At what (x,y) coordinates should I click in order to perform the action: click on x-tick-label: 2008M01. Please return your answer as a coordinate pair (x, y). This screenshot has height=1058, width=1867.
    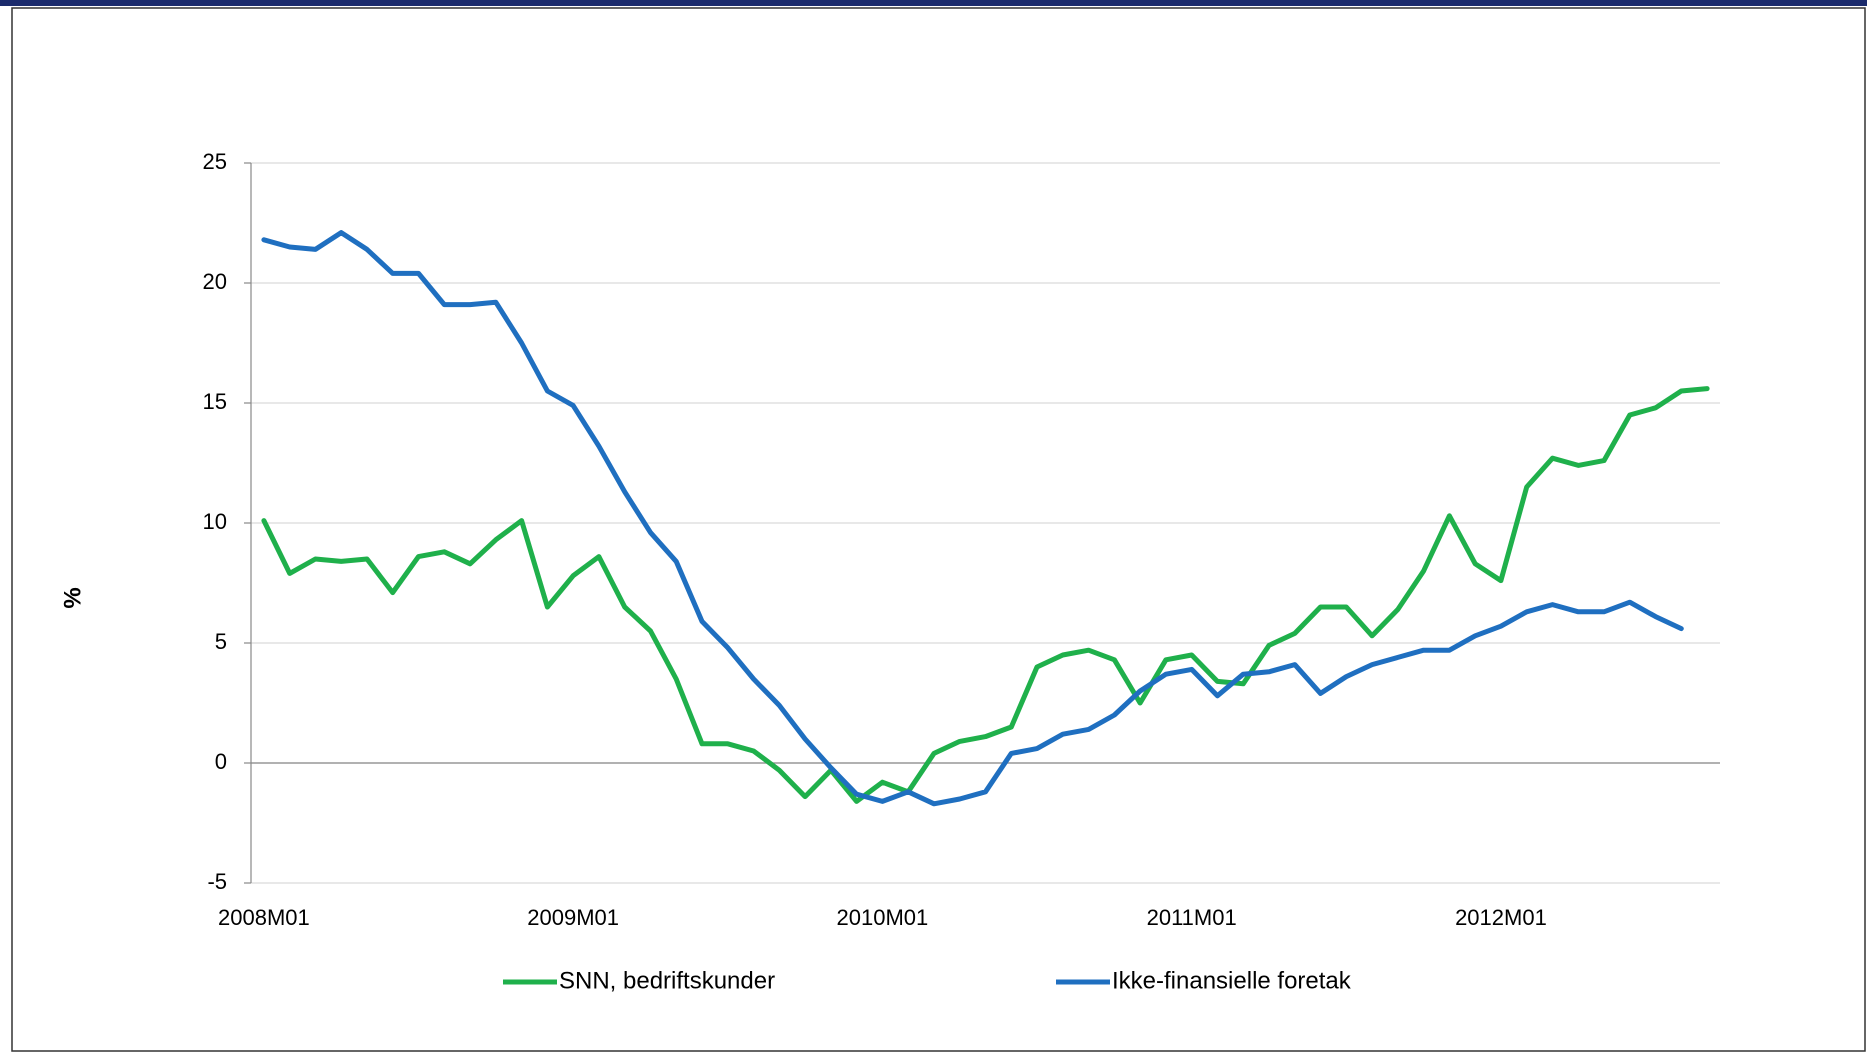
    Looking at the image, I should click on (264, 917).